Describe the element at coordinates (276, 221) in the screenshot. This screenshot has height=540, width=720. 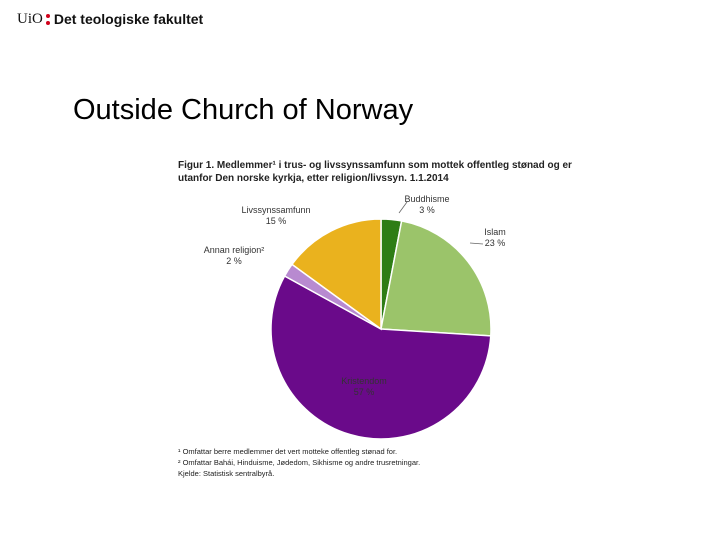
I see `slice-value-label: 15 %` at that location.